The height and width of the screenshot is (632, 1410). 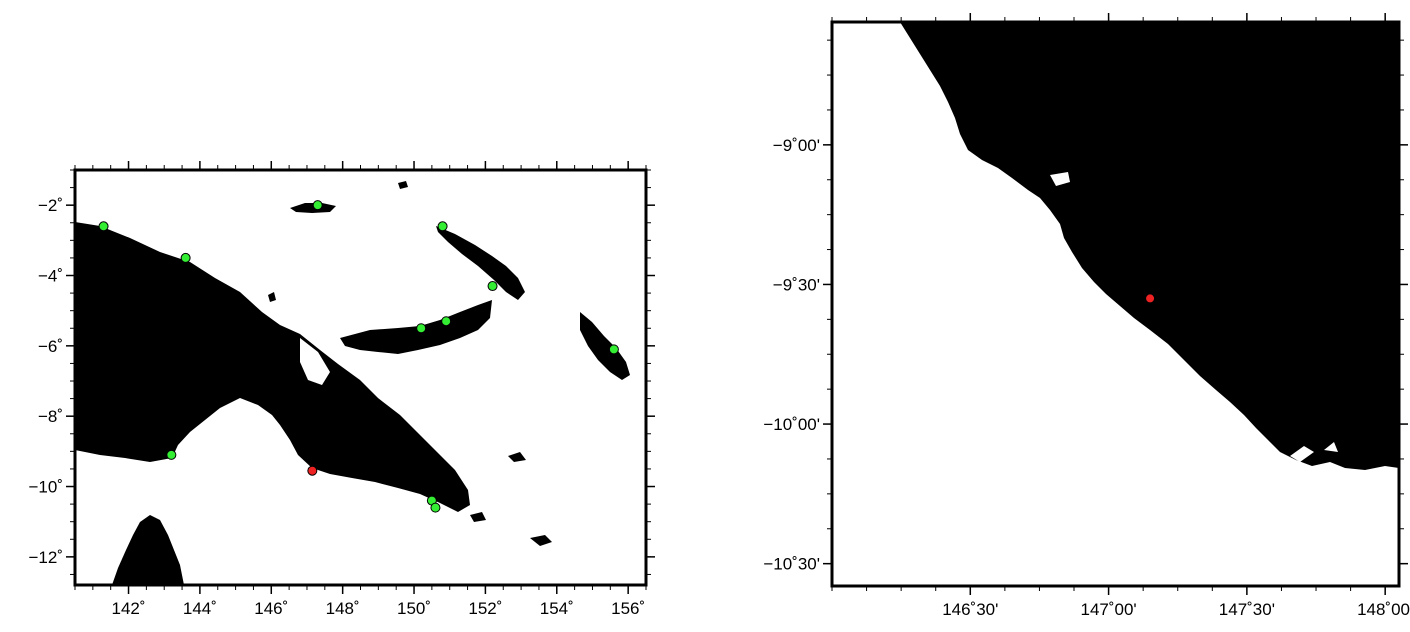 What do you see at coordinates (50, 346) in the screenshot?
I see `y-tick-label: −6˚` at bounding box center [50, 346].